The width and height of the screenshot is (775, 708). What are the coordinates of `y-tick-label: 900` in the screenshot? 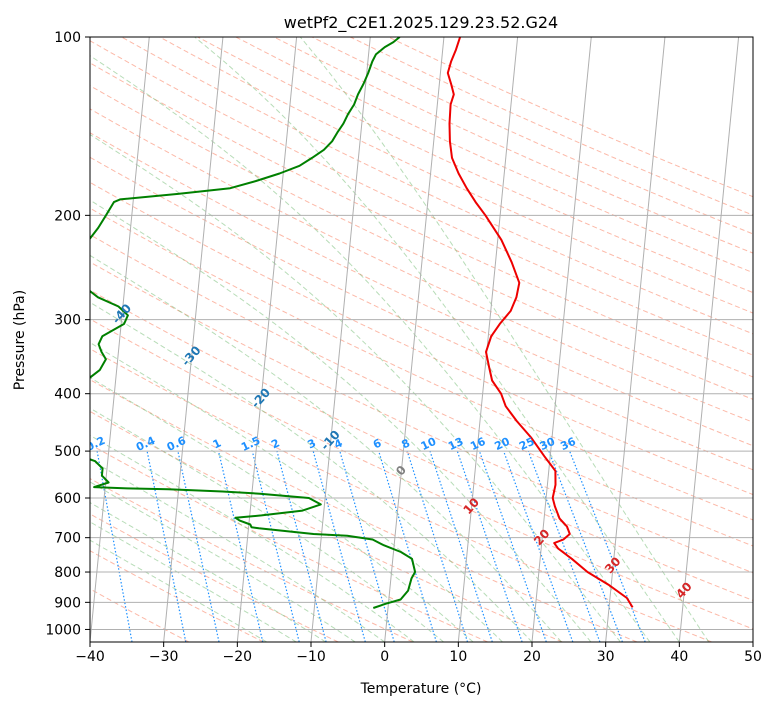 It's located at (67, 603).